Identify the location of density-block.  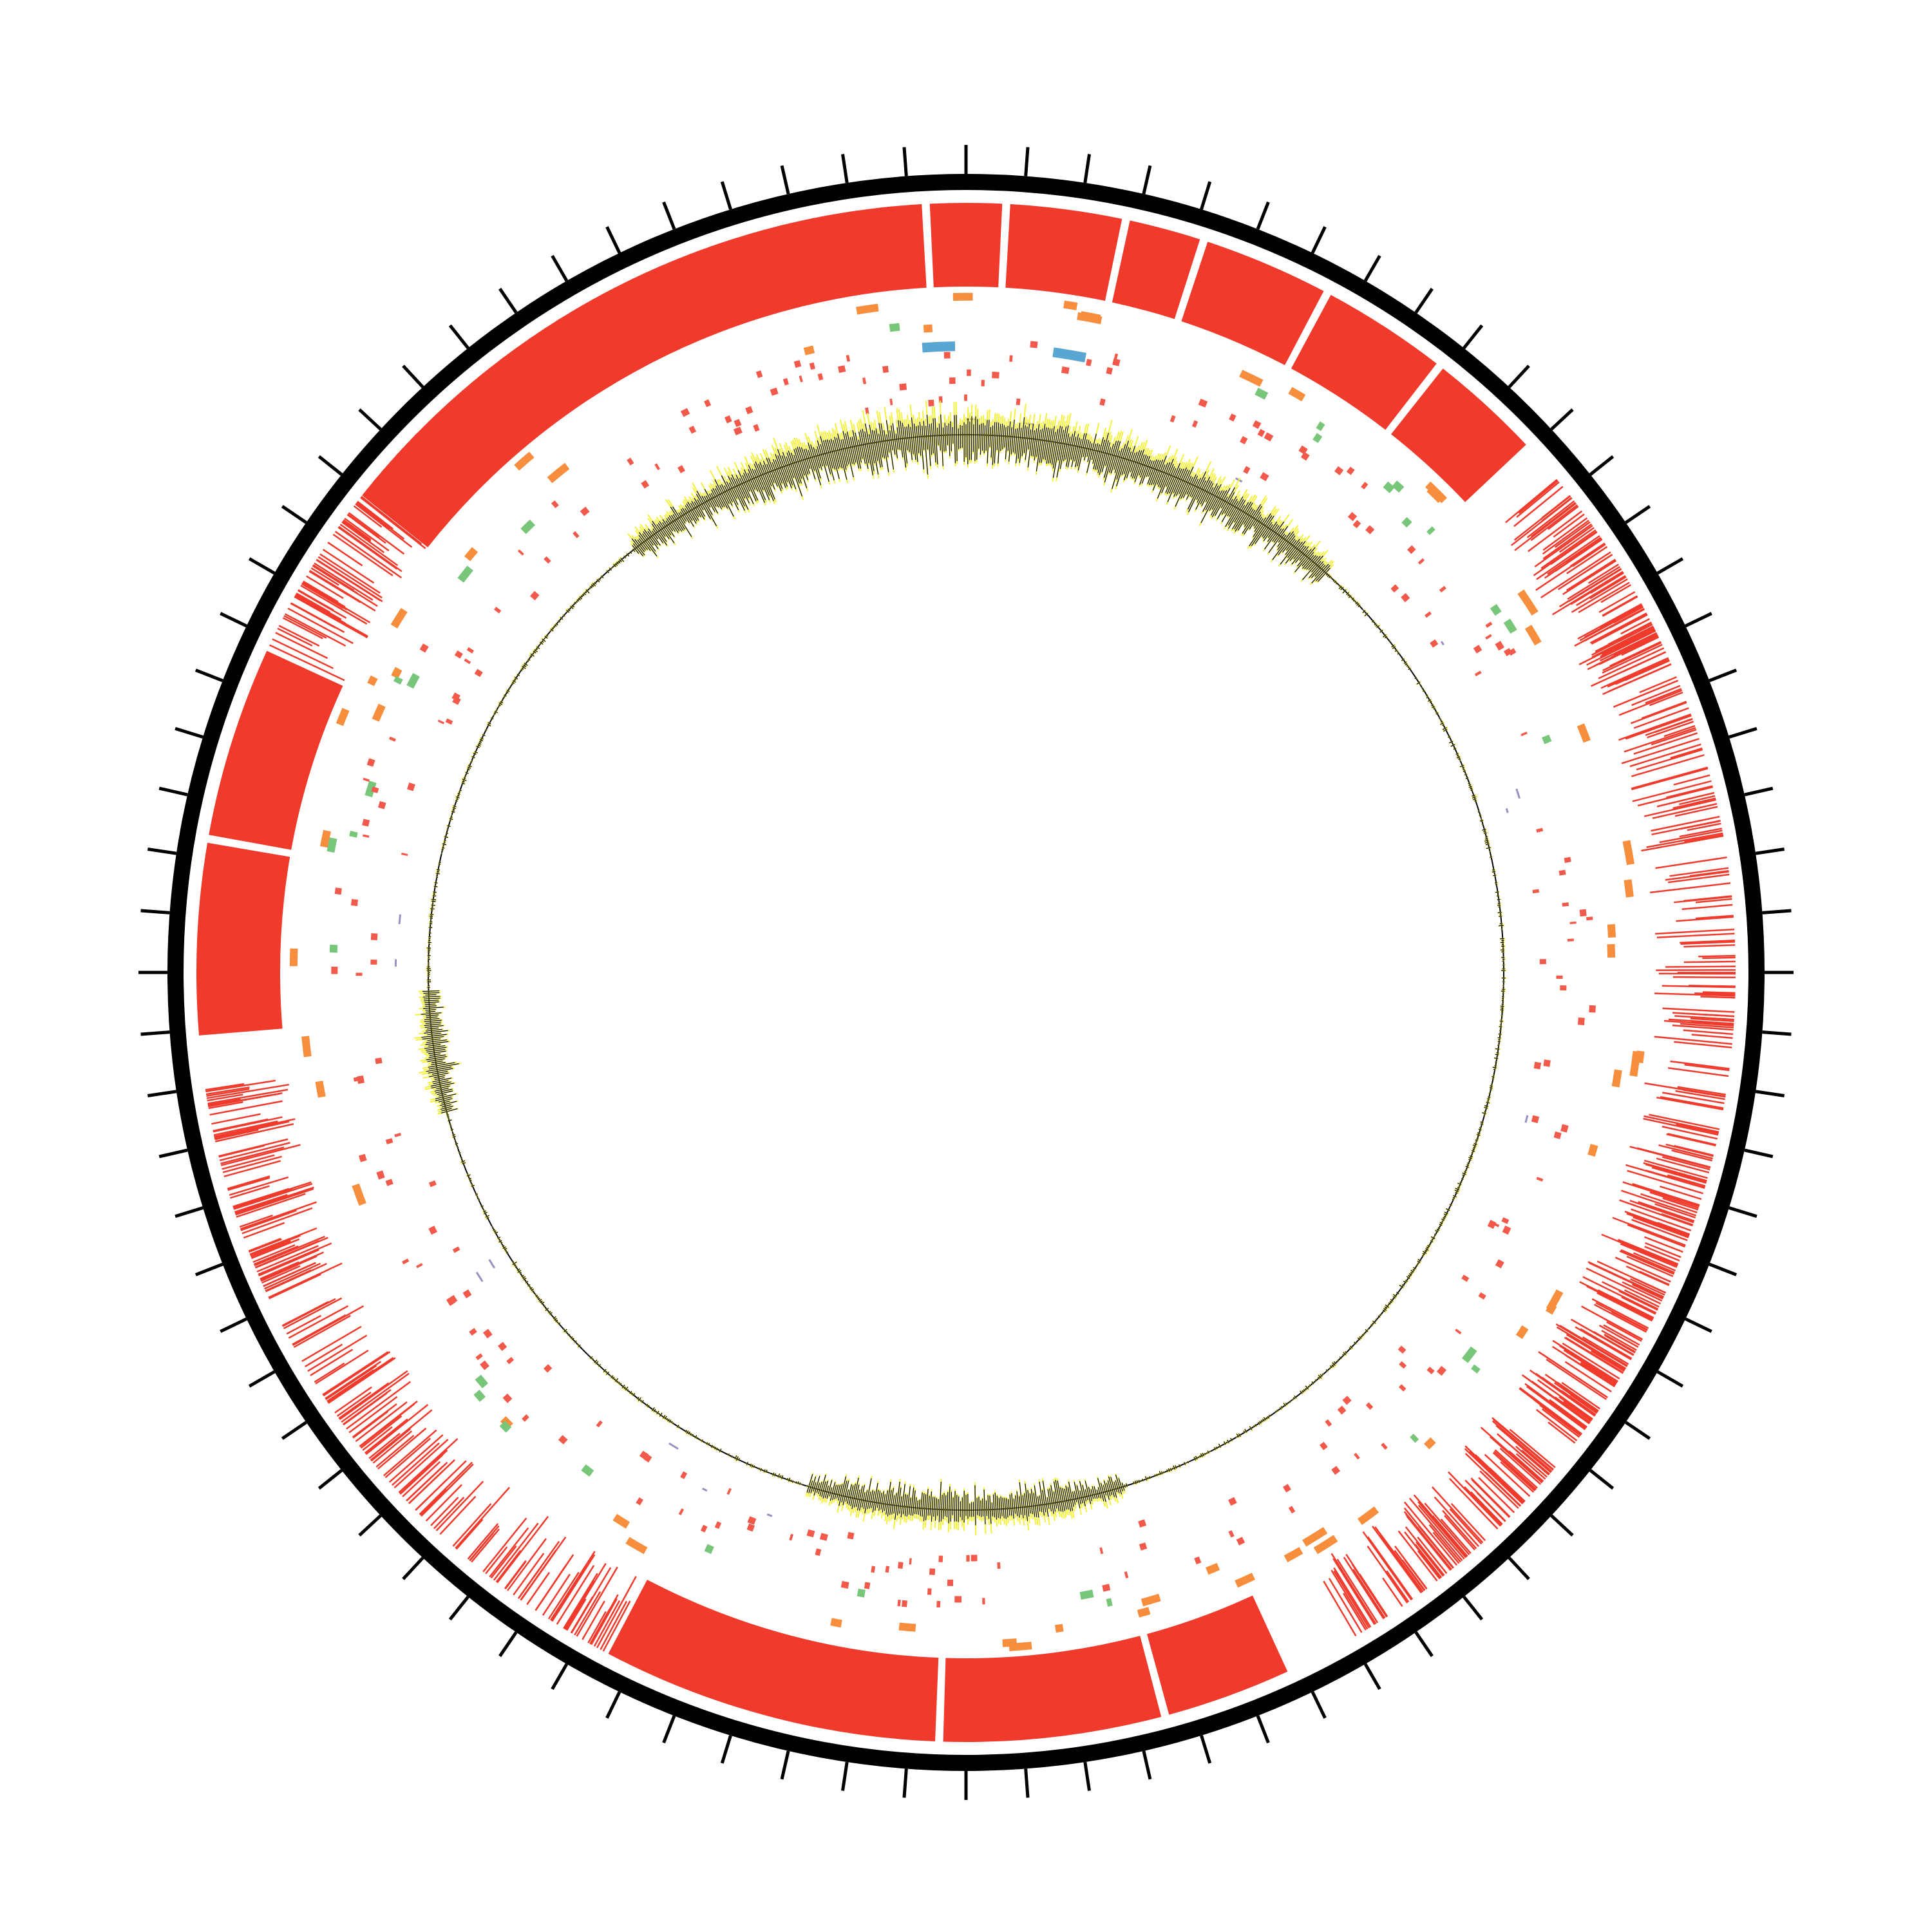
(1253, 304).